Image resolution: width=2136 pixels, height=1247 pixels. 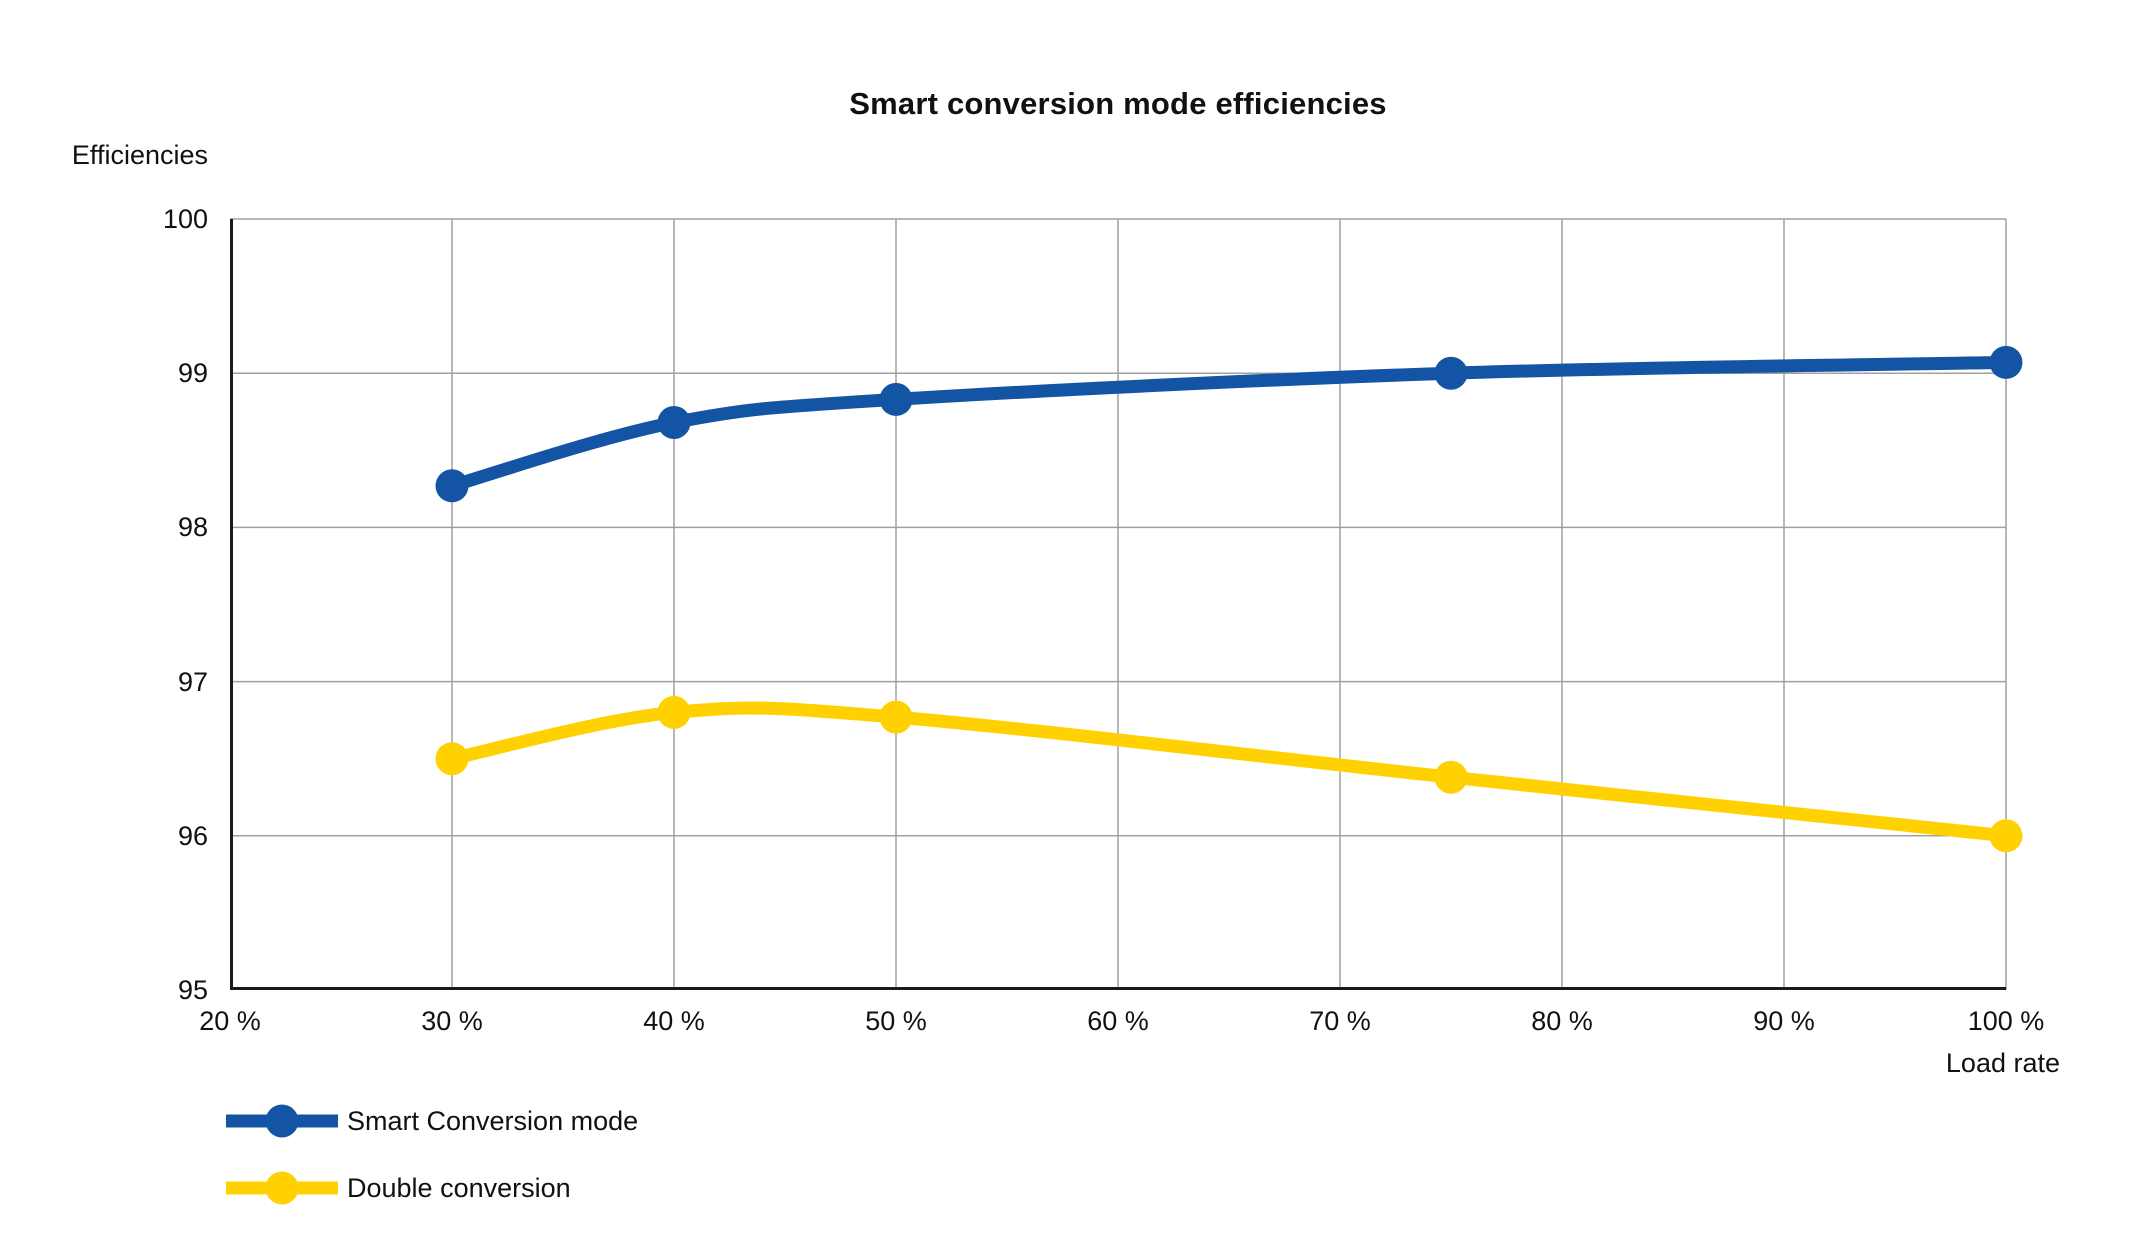 I want to click on legend-item-double-conversion: Double conversion, so click(x=432, y=1188).